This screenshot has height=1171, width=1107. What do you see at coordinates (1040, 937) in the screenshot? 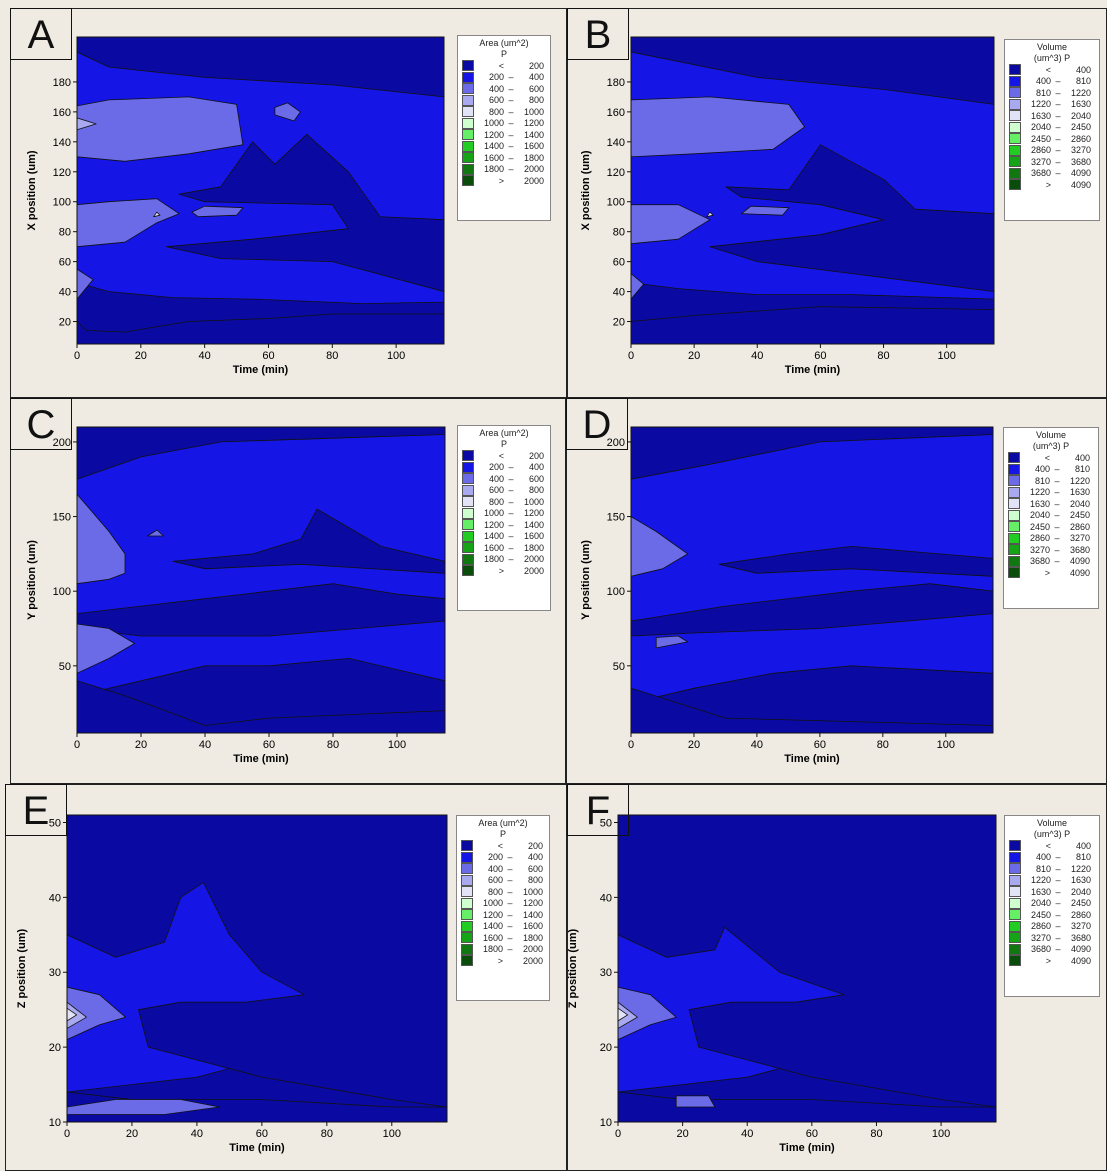
I see `legend-low: 3270` at bounding box center [1040, 937].